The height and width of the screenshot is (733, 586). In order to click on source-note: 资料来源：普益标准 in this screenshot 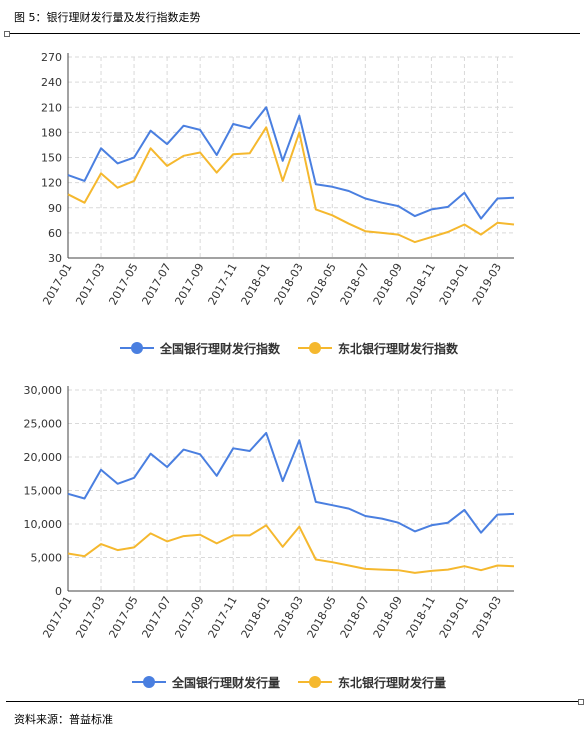, I will do `click(63, 719)`.